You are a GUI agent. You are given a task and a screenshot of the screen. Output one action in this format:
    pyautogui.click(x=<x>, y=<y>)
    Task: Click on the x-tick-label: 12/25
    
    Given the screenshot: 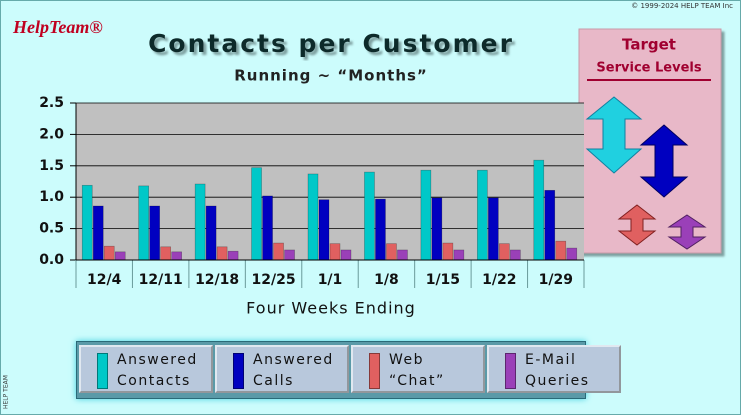 What is the action you would take?
    pyautogui.click(x=274, y=280)
    